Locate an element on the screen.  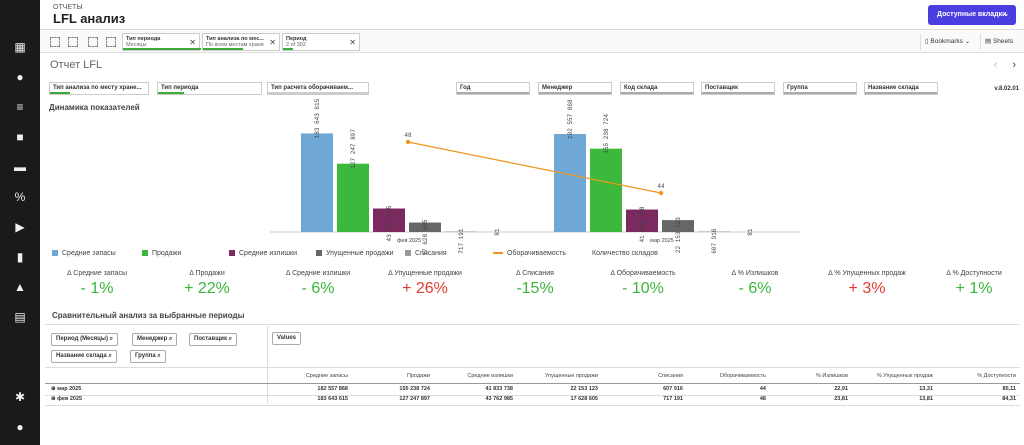
warning-icon: ▲ is located at coordinates (20, 287).